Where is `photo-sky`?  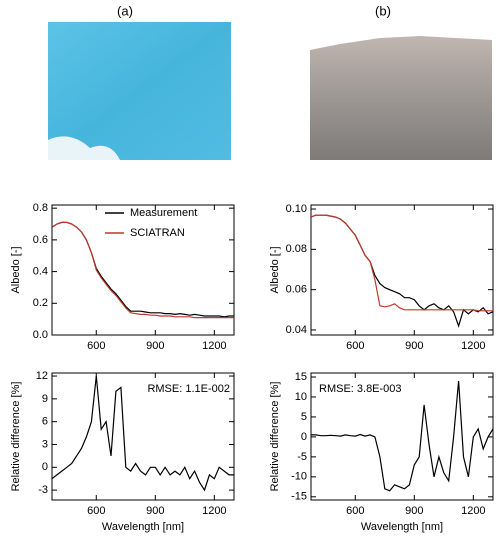 photo-sky is located at coordinates (401, 36).